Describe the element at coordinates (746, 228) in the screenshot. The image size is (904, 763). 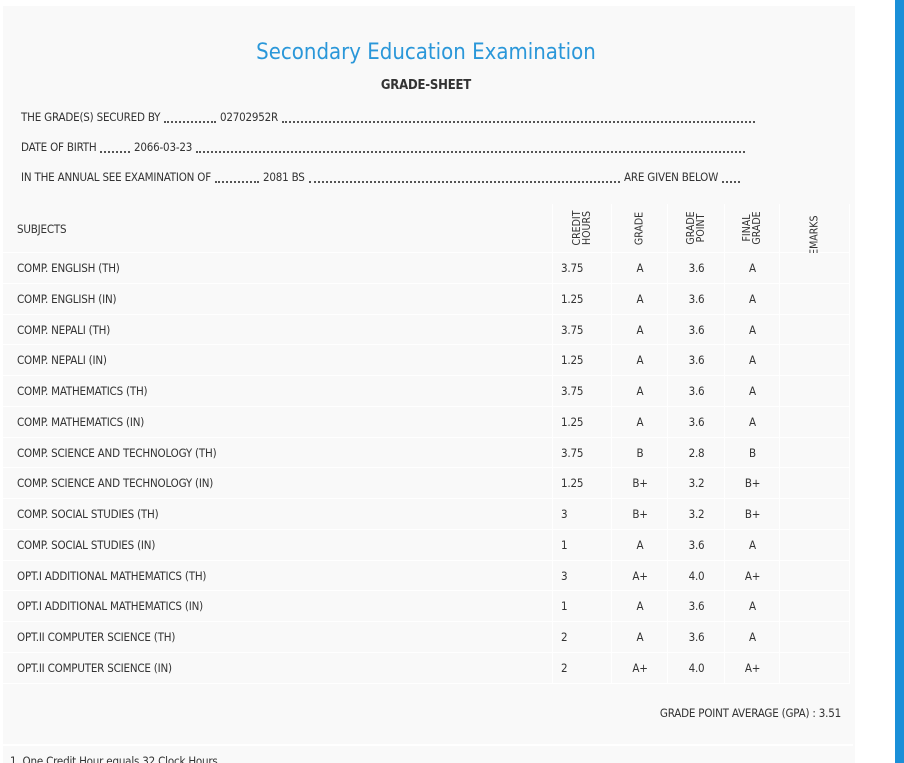
I see `header-text: FINAL` at that location.